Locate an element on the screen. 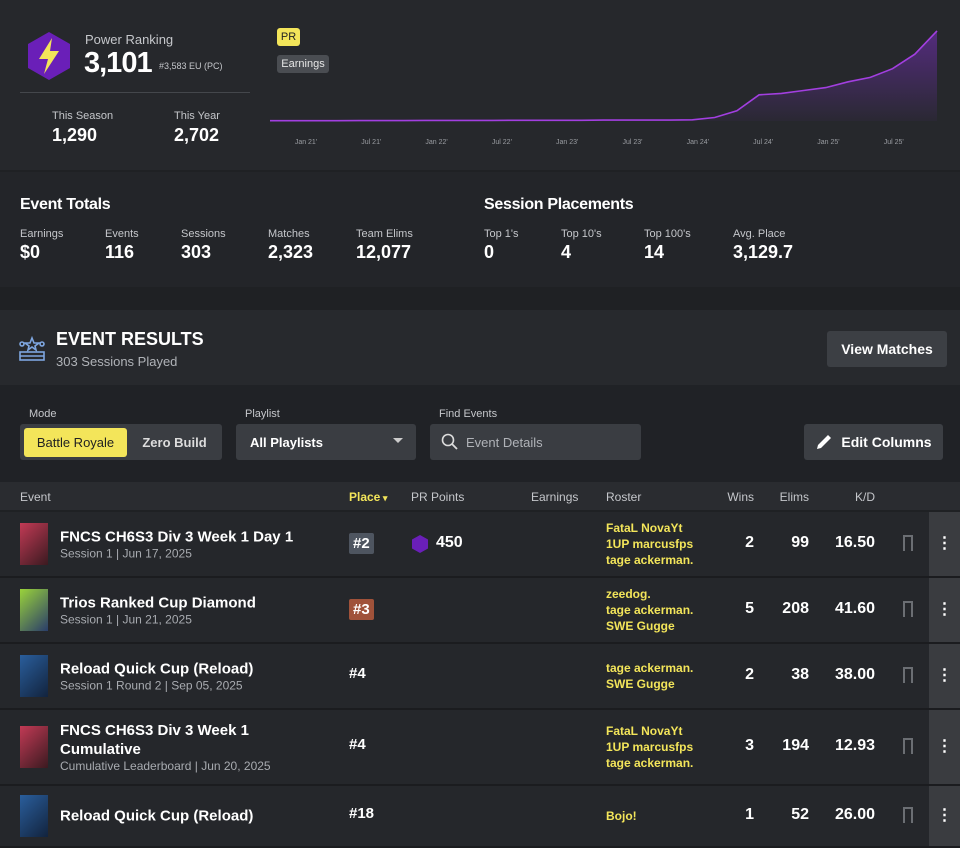 Image resolution: width=960 pixels, height=848 pixels. event-name: FNCS CH6S3 Div 3 Week 1 Day 1 is located at coordinates (177, 537).